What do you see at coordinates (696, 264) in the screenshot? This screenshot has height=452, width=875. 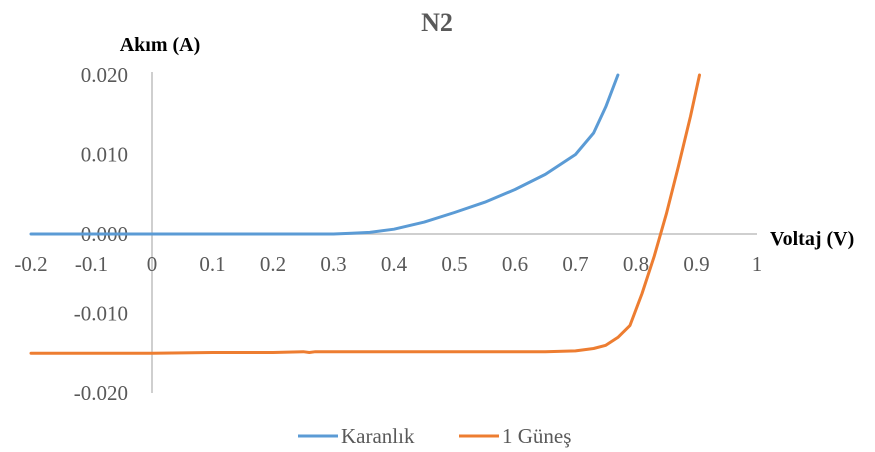 I see `x-tick-label: 0.9` at bounding box center [696, 264].